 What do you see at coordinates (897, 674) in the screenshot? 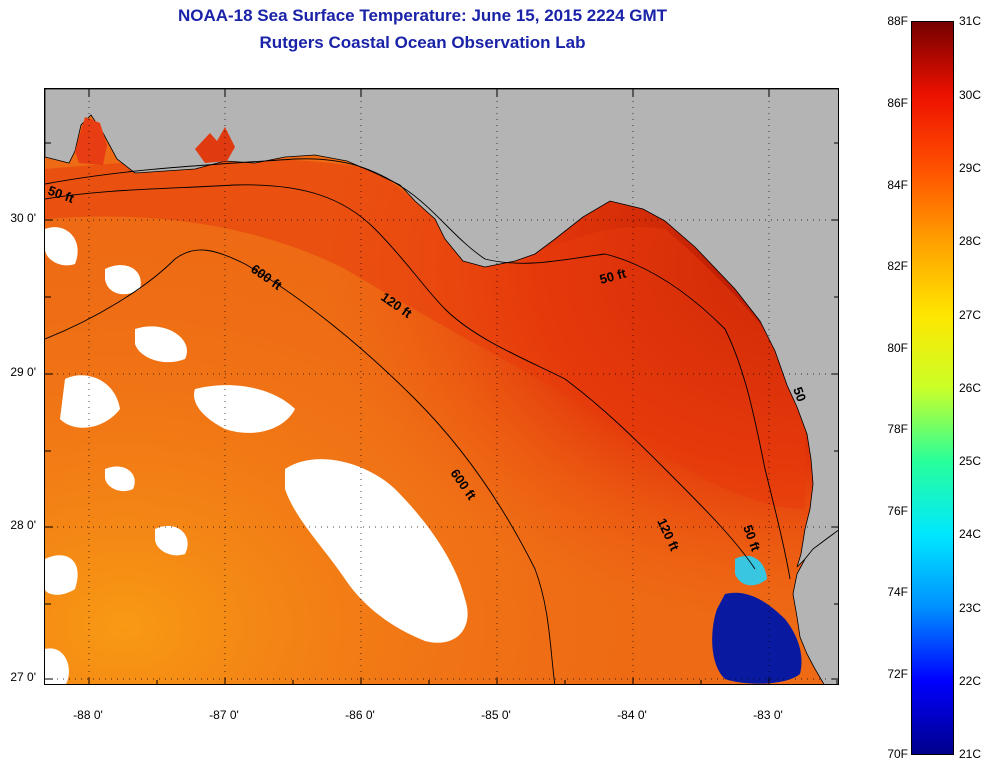
I see `colorbar-f-label: 72F` at bounding box center [897, 674].